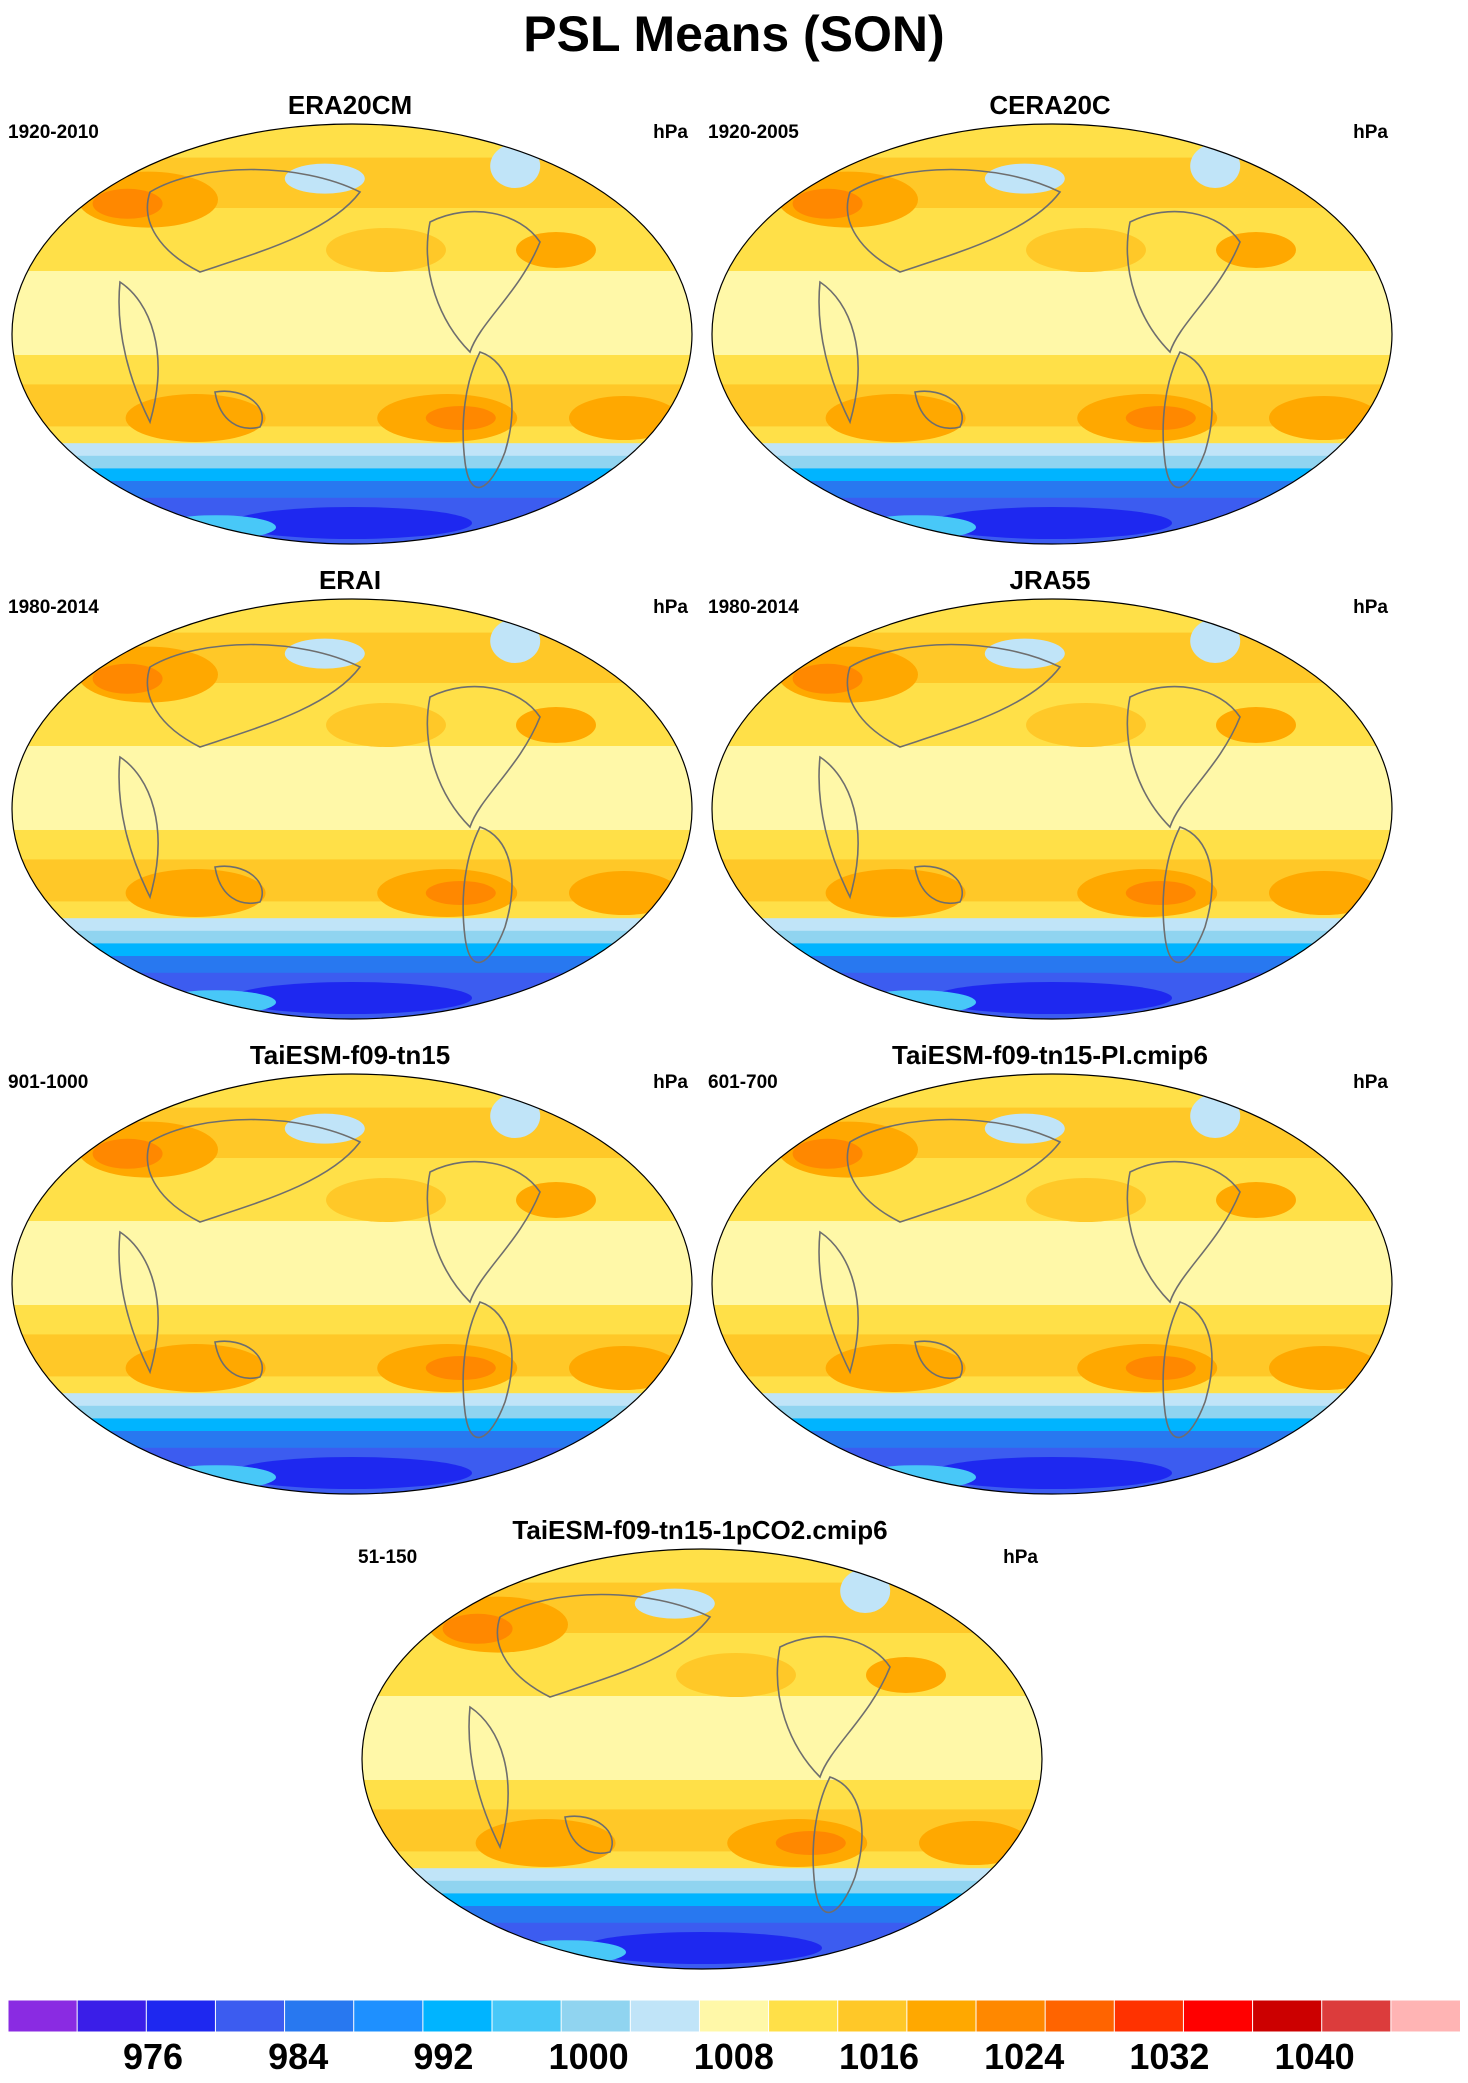  What do you see at coordinates (53, 132) in the screenshot?
I see `panel-period: 1920-2010` at bounding box center [53, 132].